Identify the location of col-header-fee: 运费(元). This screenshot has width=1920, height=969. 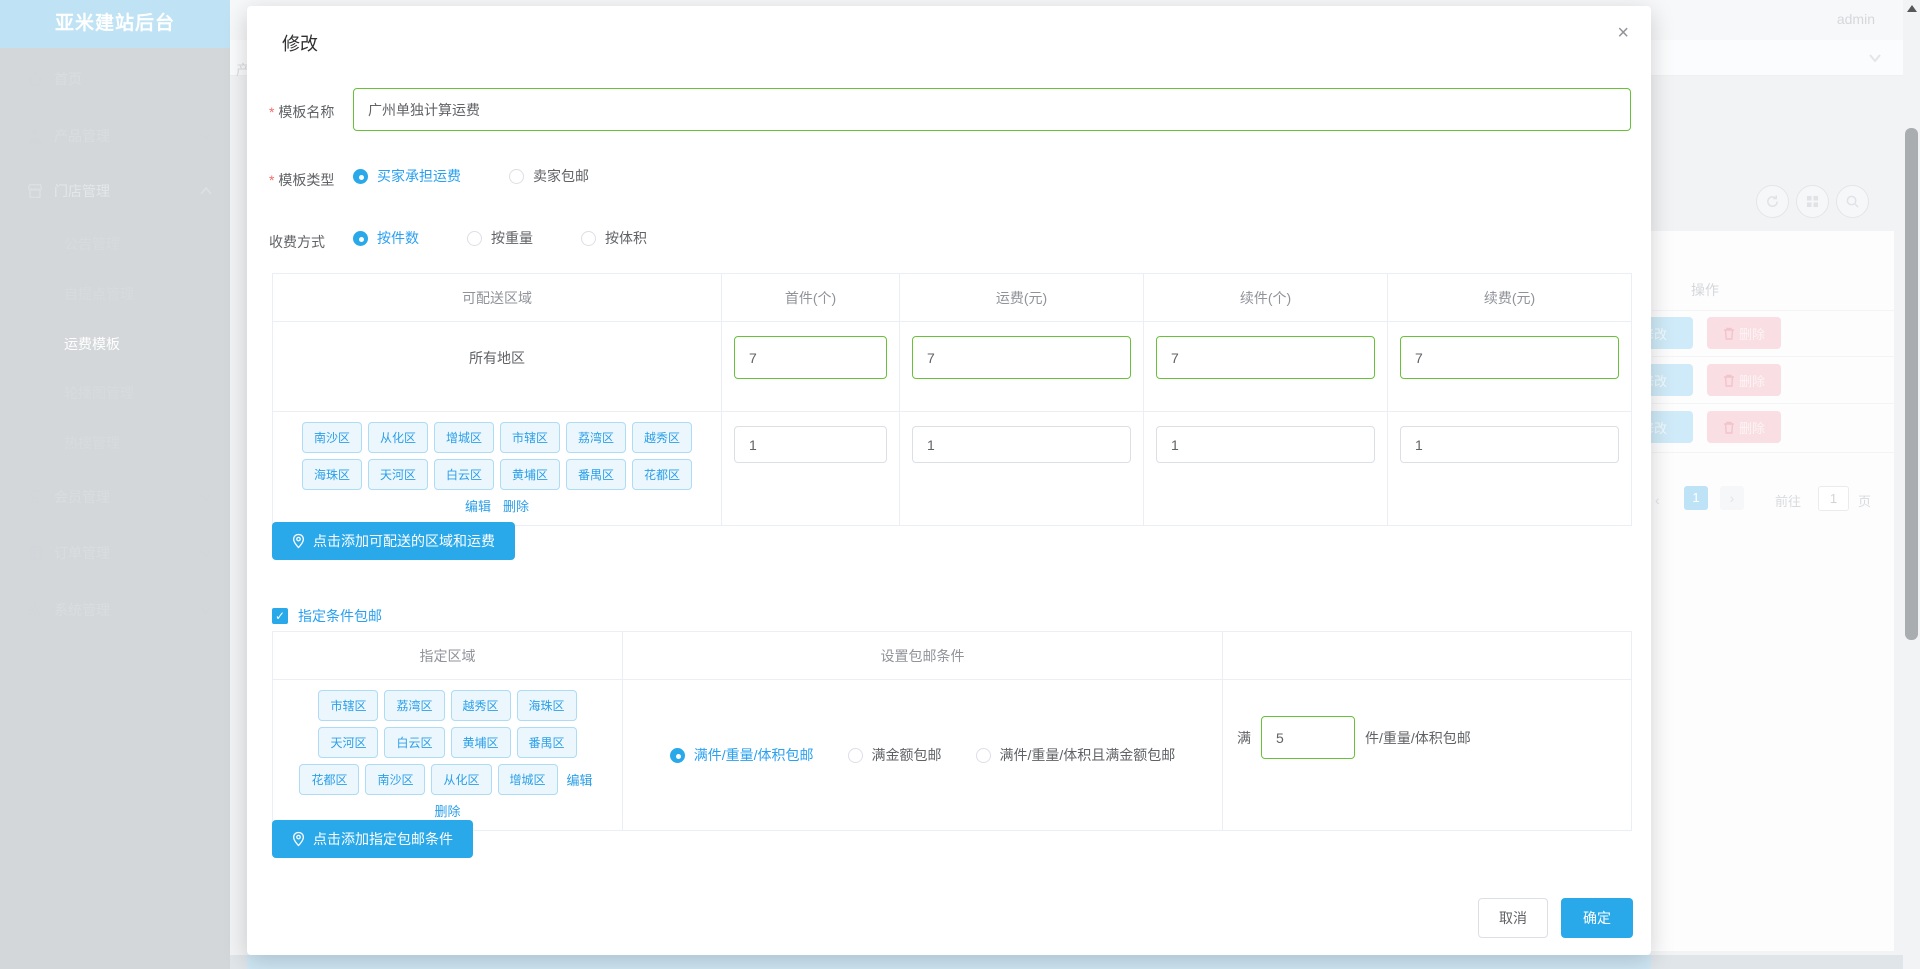
(1021, 297).